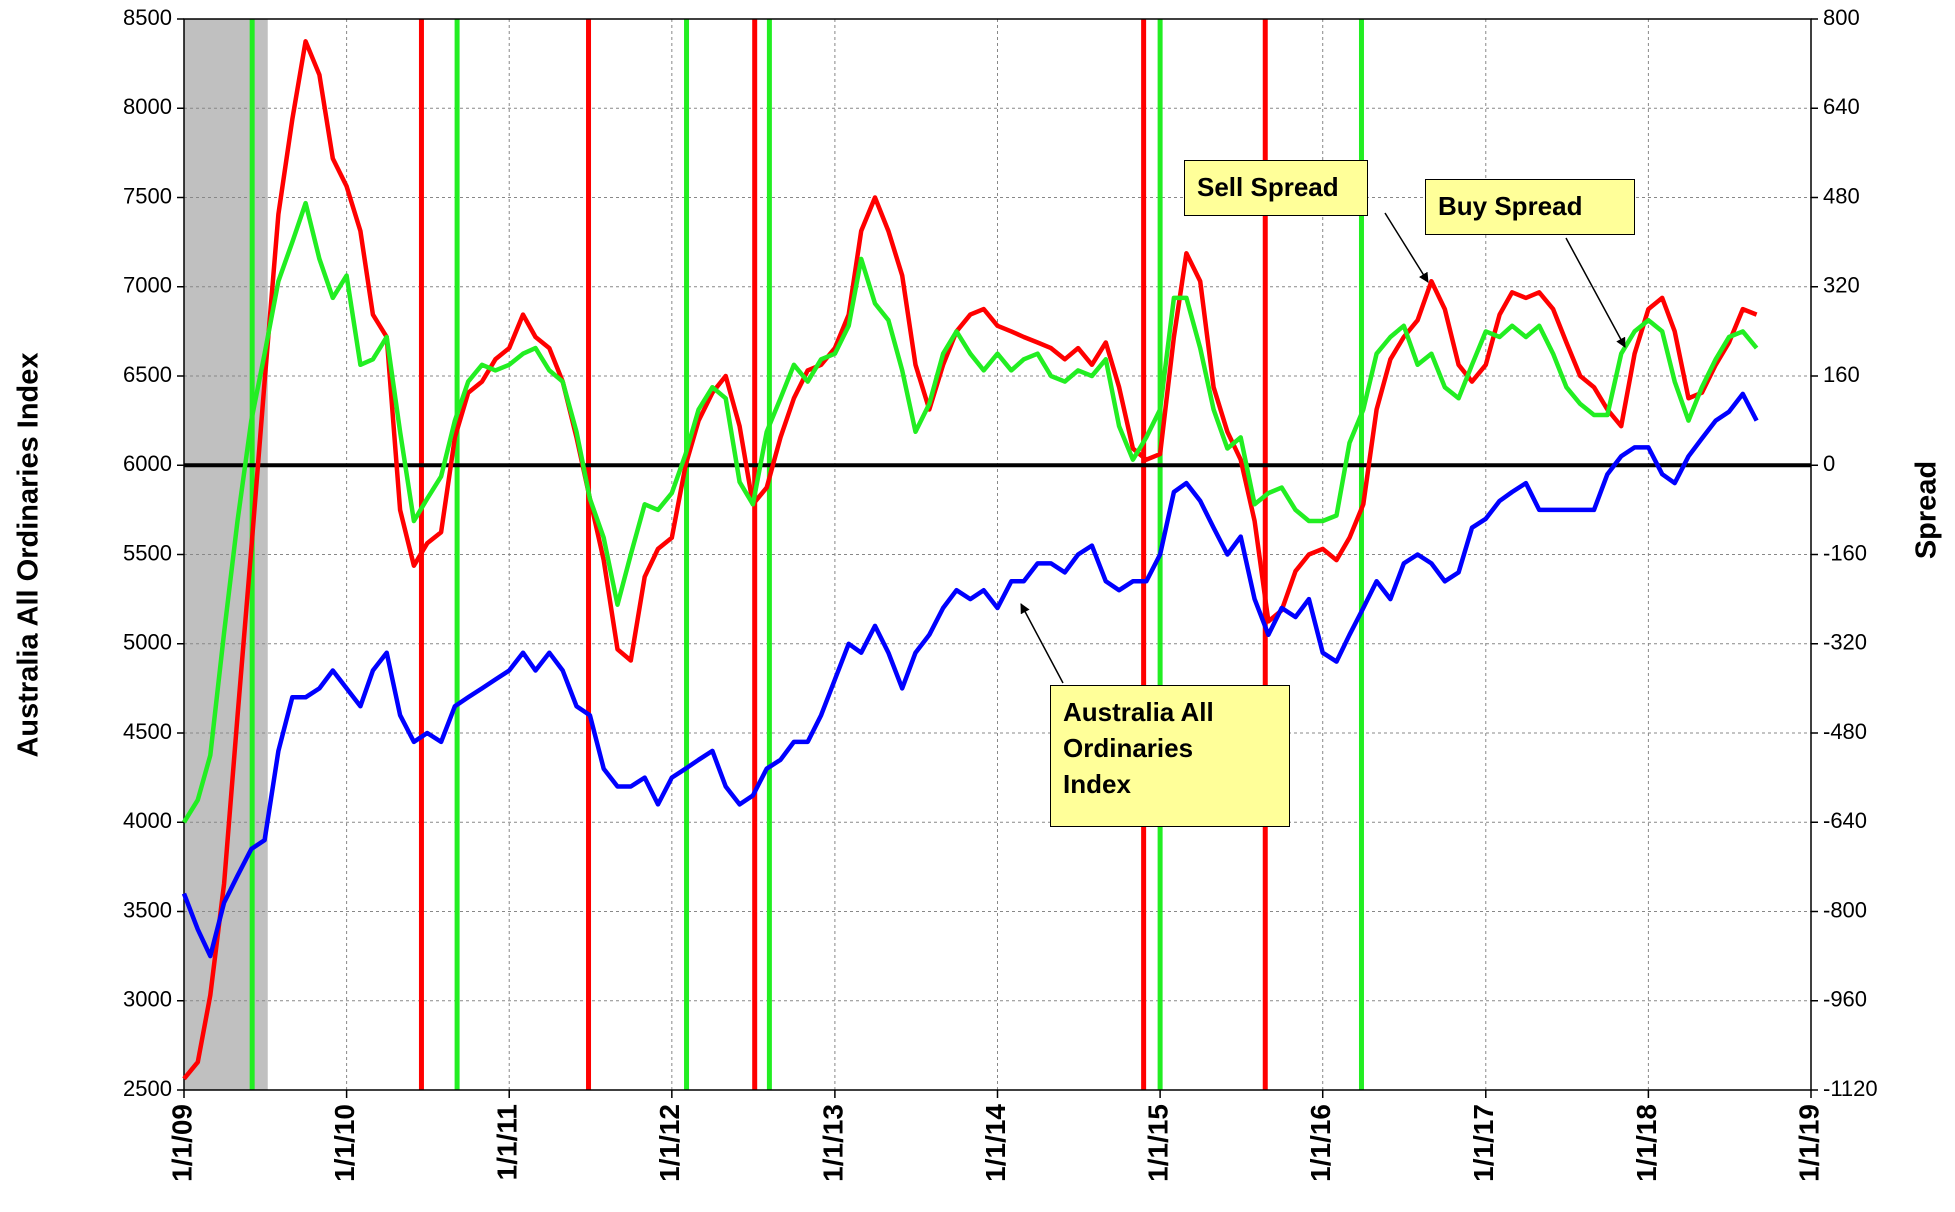 This screenshot has width=1955, height=1212. What do you see at coordinates (1850, 1088) in the screenshot?
I see `y2-tick-label: -1120` at bounding box center [1850, 1088].